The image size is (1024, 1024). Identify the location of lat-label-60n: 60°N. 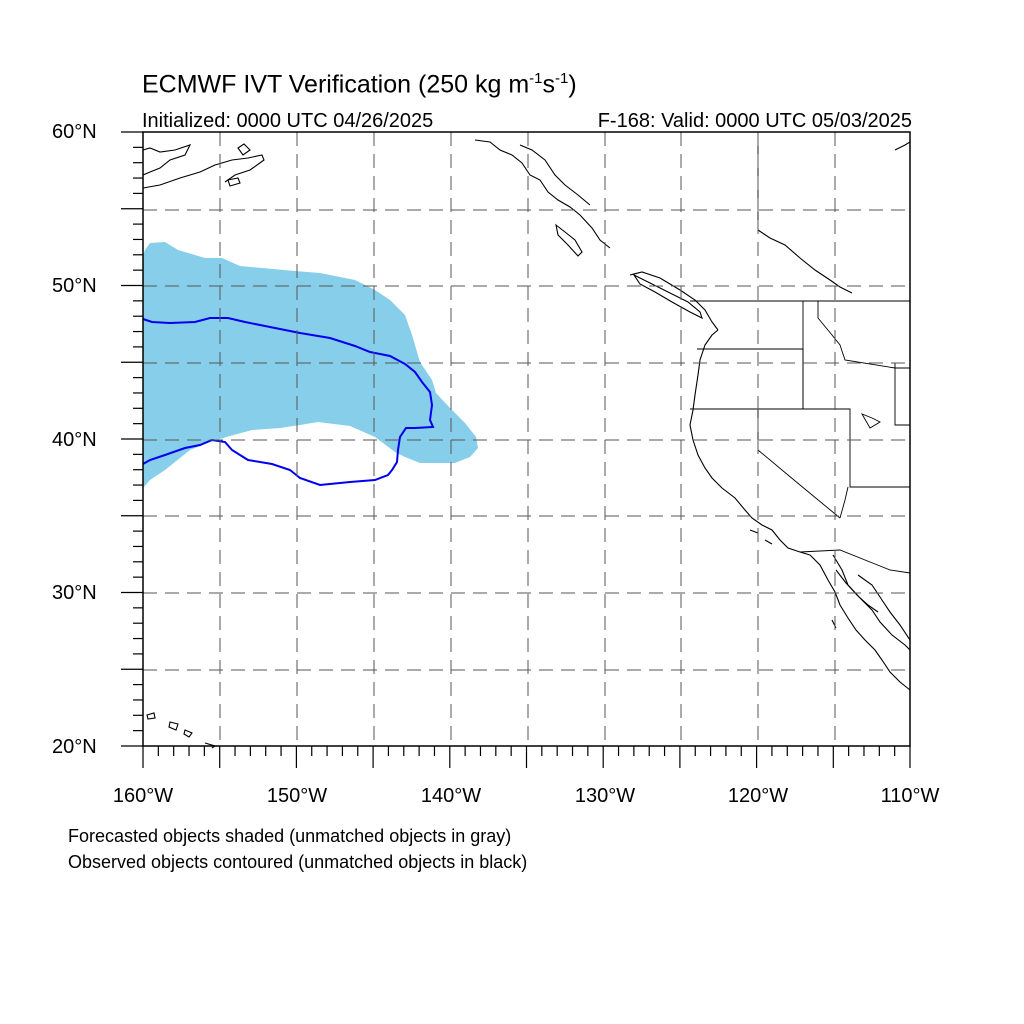
(74, 132).